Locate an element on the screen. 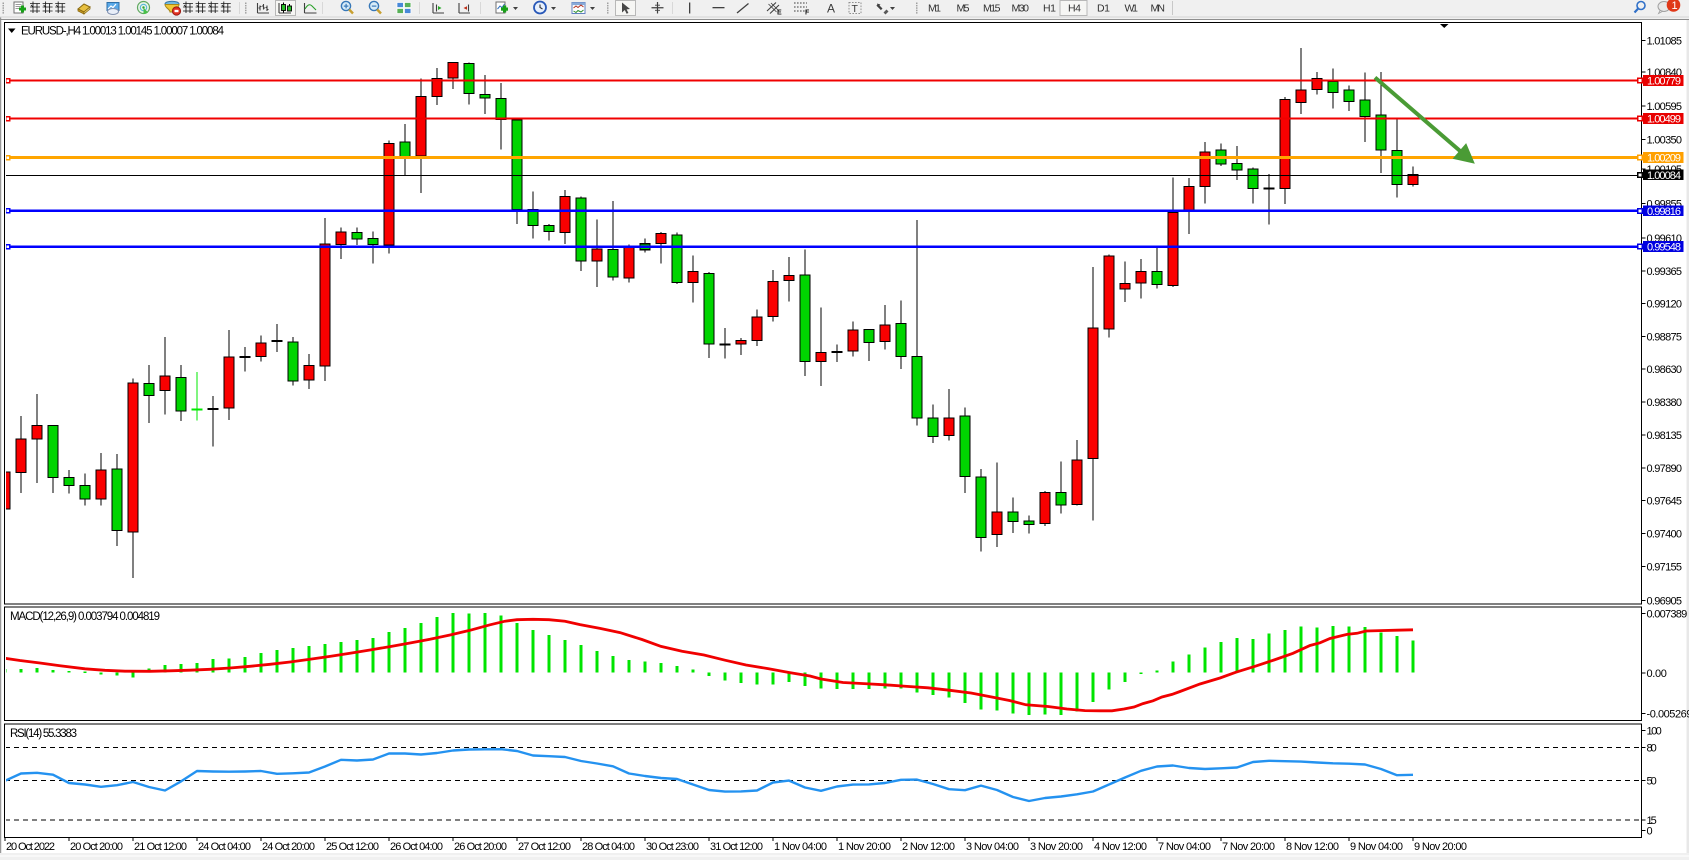  svg-text: 24 Oct 04:00 is located at coordinates (224, 847).